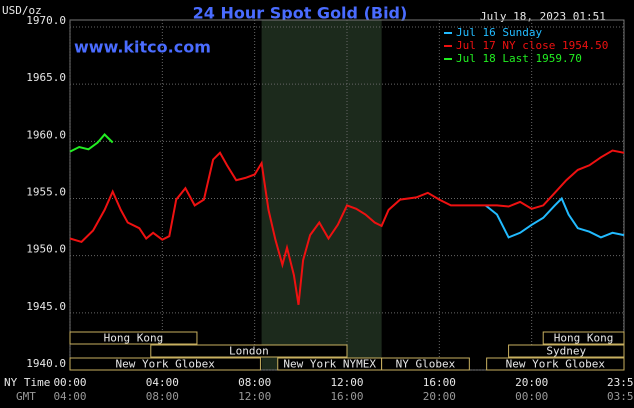 The height and width of the screenshot is (408, 634). I want to click on session-label: Sydney, so click(566, 351).